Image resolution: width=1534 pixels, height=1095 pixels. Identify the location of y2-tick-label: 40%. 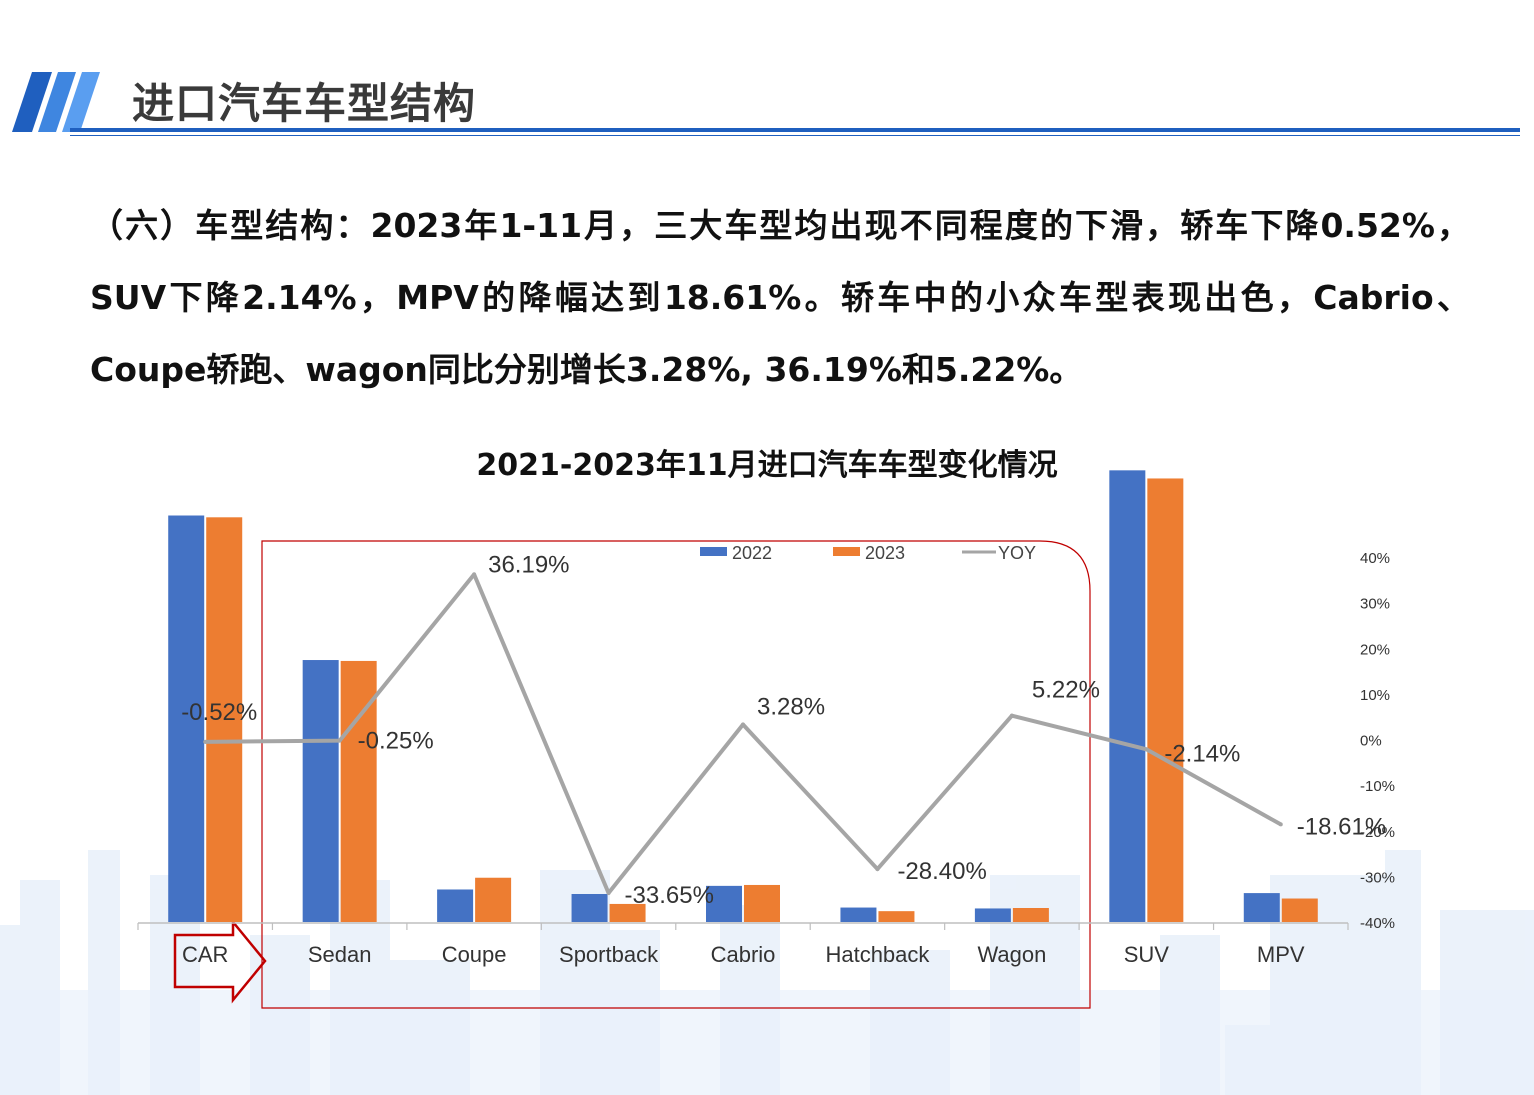
(1375, 558).